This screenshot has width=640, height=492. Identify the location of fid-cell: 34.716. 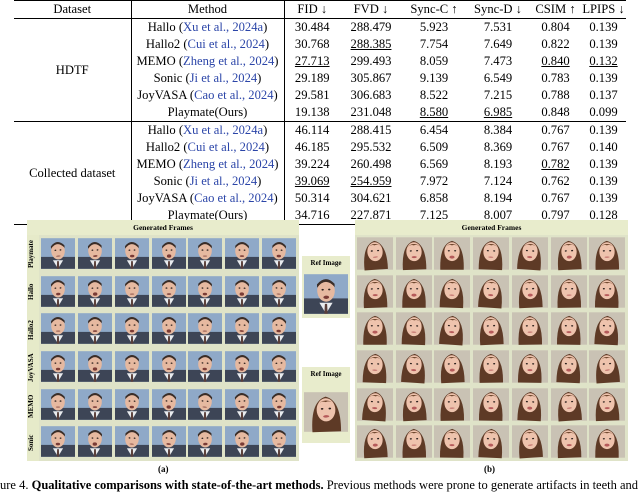
(312, 215).